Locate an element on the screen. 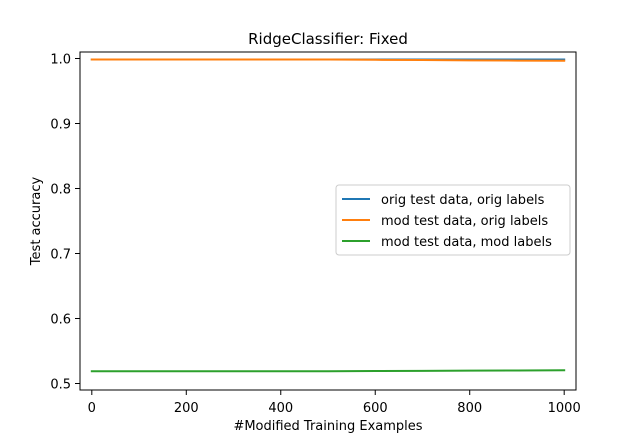 The height and width of the screenshot is (438, 640). x-tick-label: 0 is located at coordinates (92, 408).